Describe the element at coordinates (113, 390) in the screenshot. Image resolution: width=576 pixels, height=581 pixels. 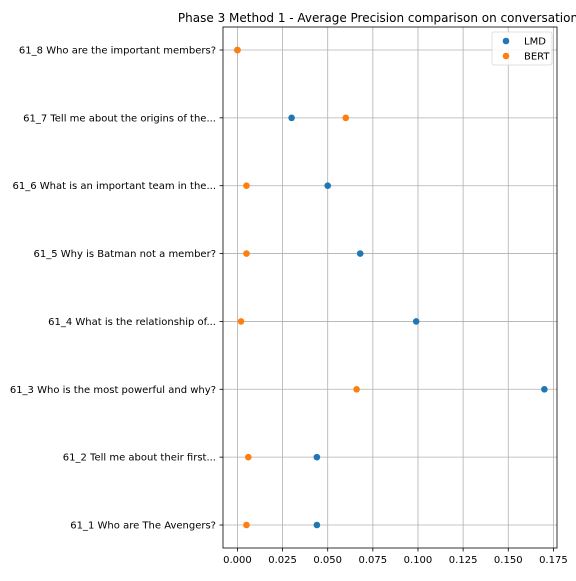
I see `y-tick-label: 61_3 Who is the most powerful and why?` at that location.